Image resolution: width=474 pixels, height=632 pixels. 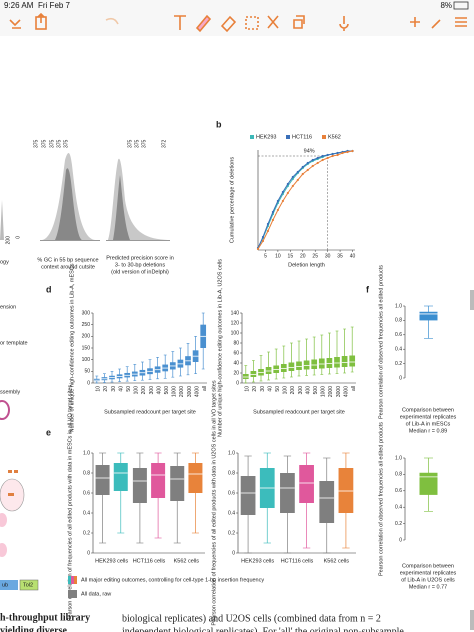 What do you see at coordinates (140, 265) in the screenshot?
I see `hist-caption: 3- to 30-bp deletions` at bounding box center [140, 265].